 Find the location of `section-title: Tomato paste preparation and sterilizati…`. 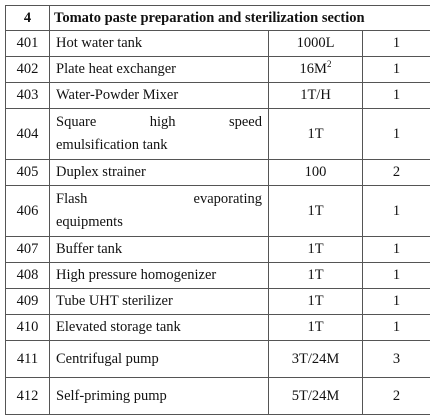

section-title: Tomato paste preparation and sterilizati… is located at coordinates (240, 18).